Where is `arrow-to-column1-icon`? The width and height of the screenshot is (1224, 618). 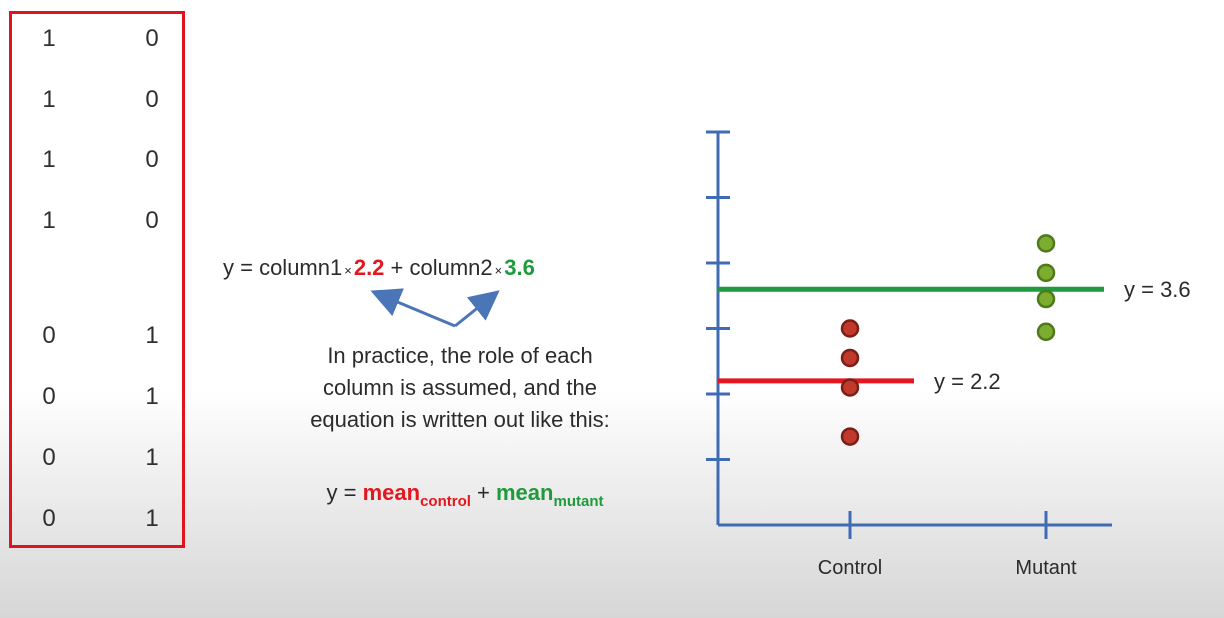 arrow-to-column1-icon is located at coordinates (413, 308).